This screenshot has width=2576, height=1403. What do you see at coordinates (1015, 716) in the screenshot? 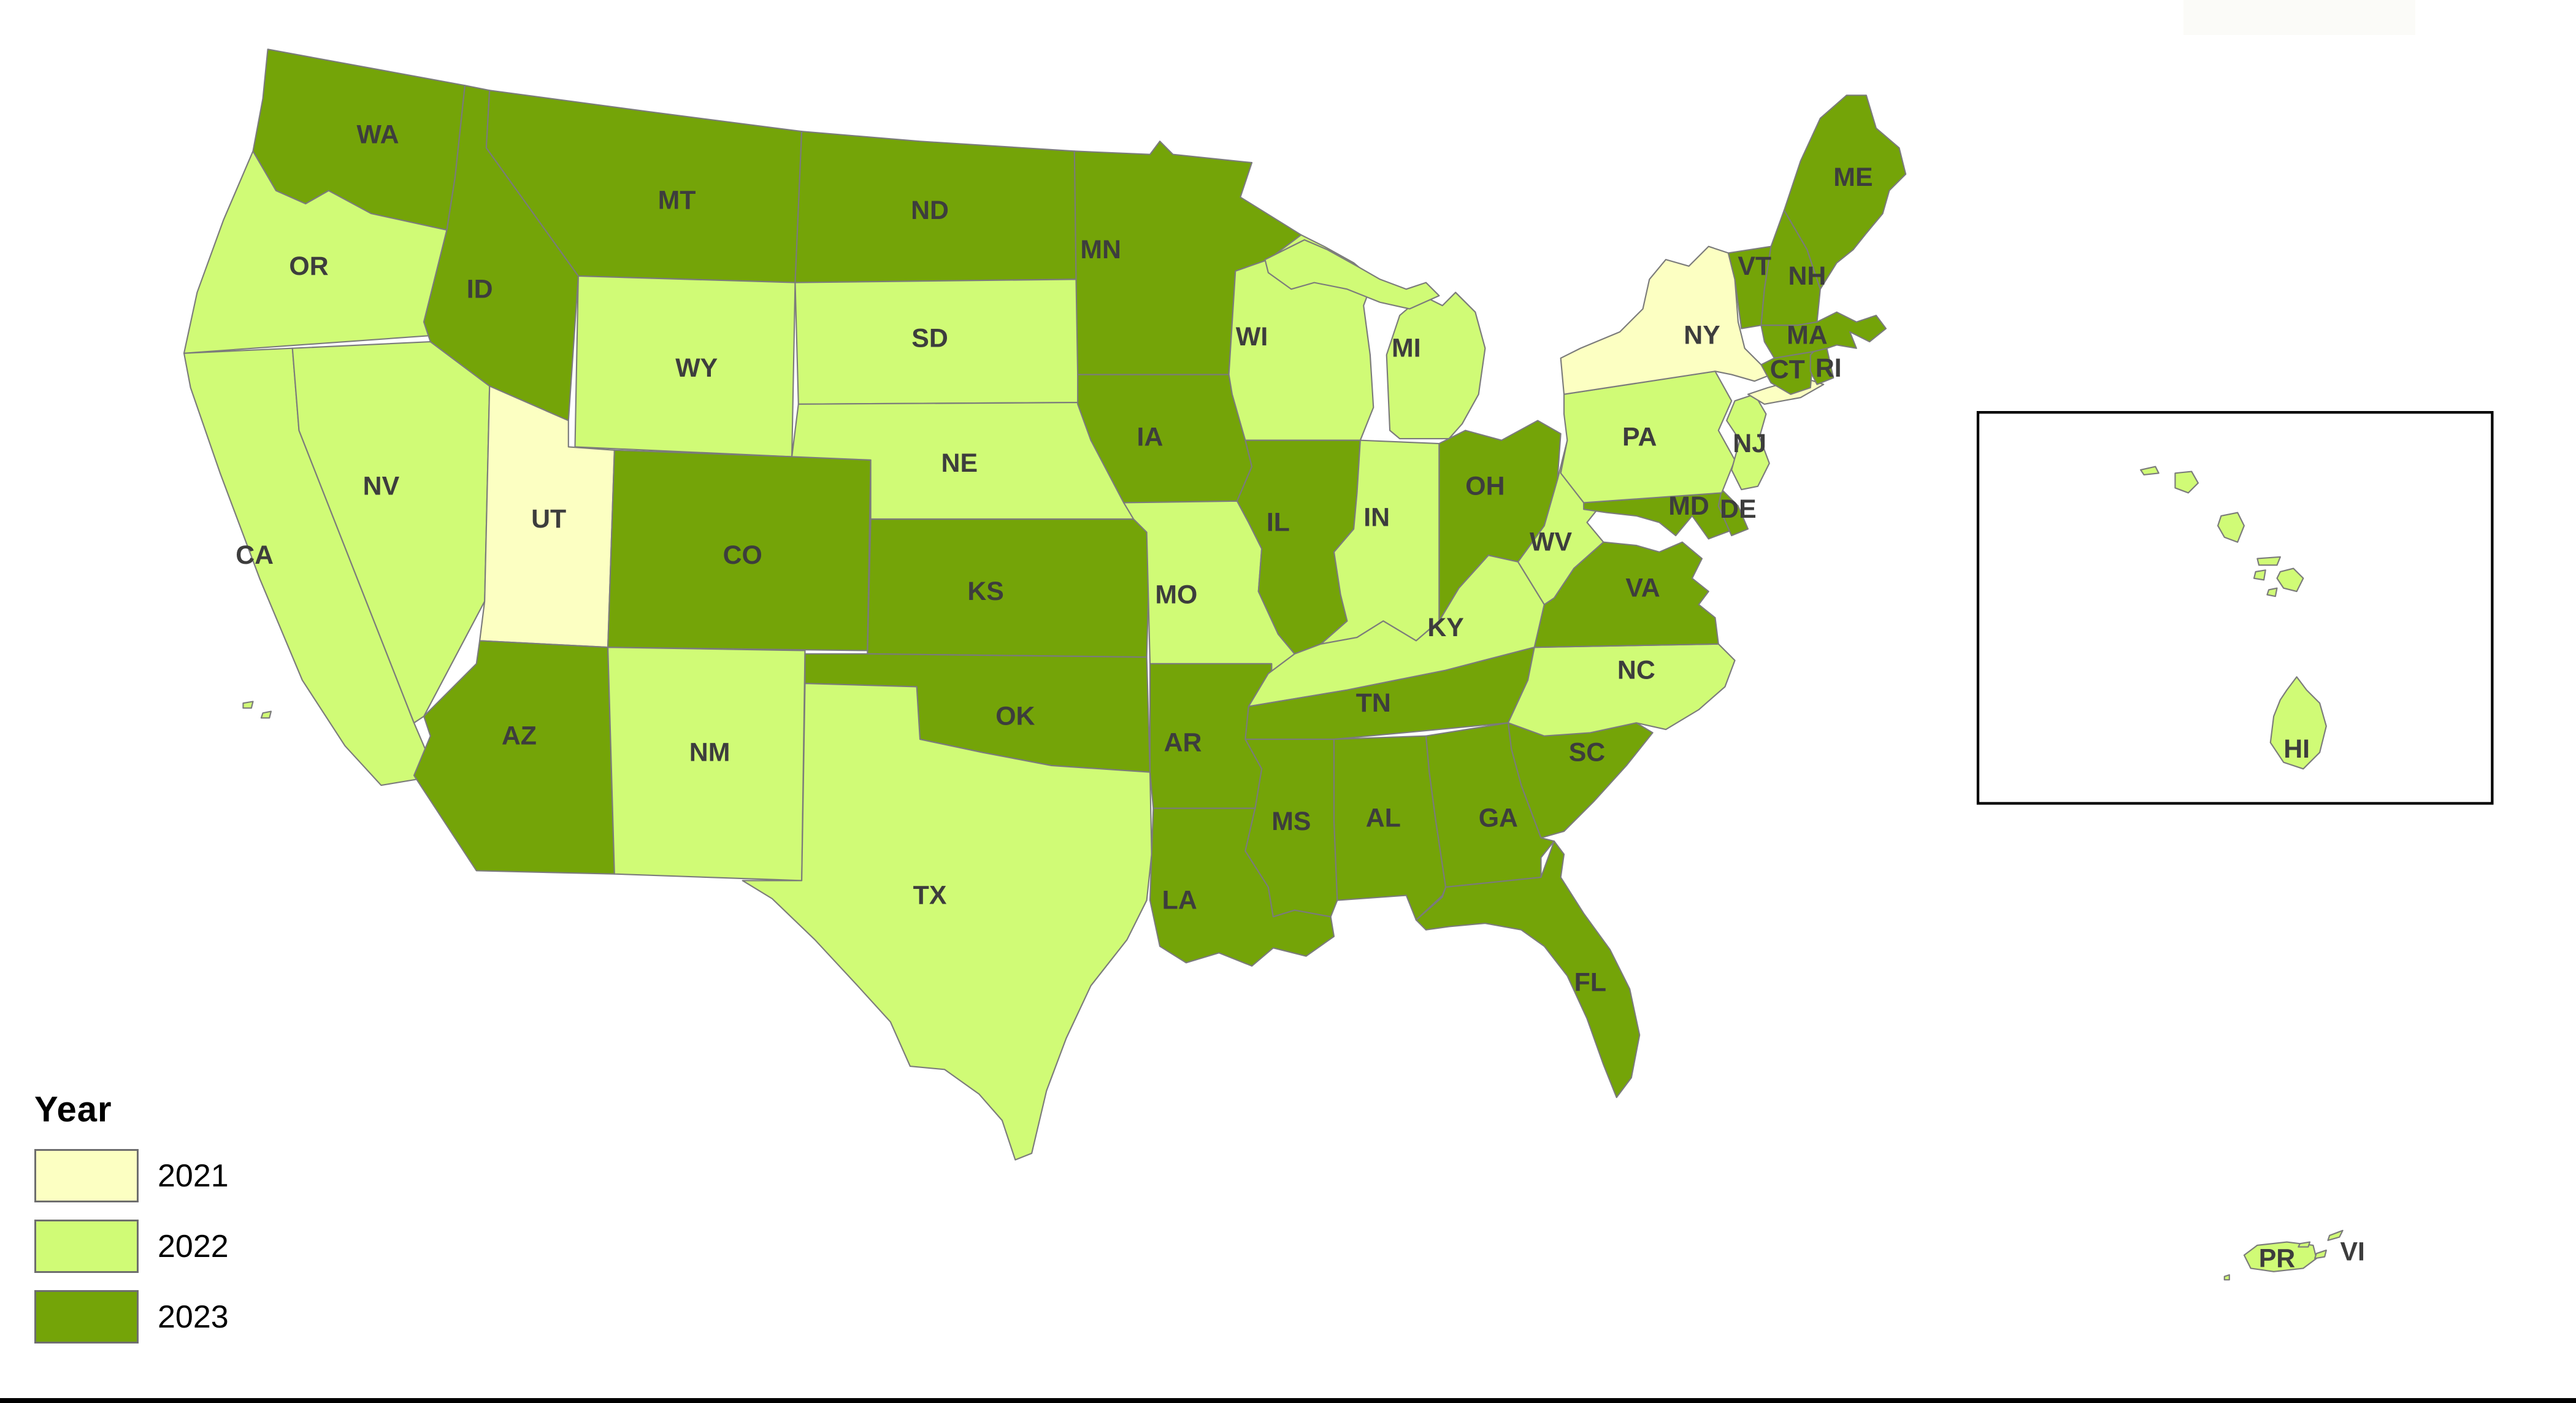
I see `state-label-OK: OK` at bounding box center [1015, 716].